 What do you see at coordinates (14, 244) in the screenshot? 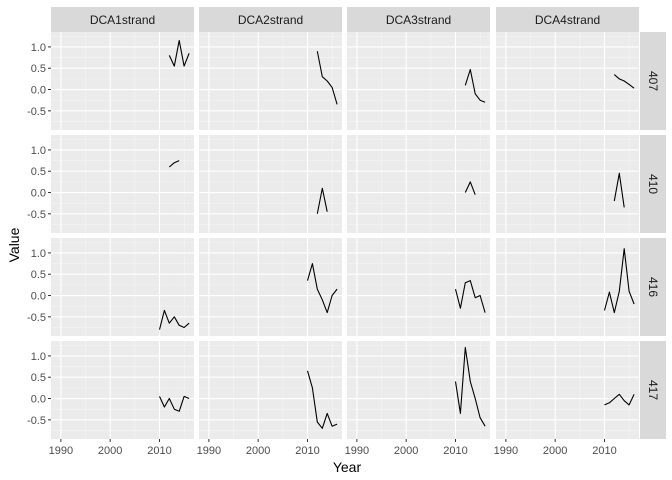
I see `y-axis-title: Value` at bounding box center [14, 244].